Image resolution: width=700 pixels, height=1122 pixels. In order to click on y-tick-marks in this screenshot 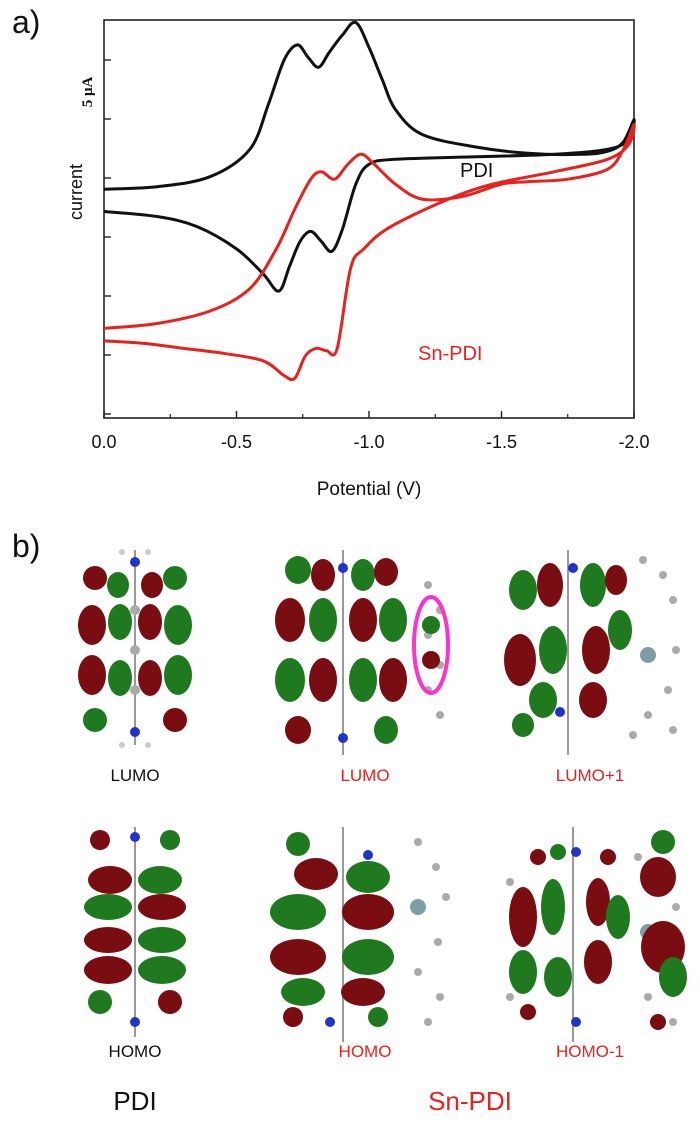, I will do `click(107, 237)`.